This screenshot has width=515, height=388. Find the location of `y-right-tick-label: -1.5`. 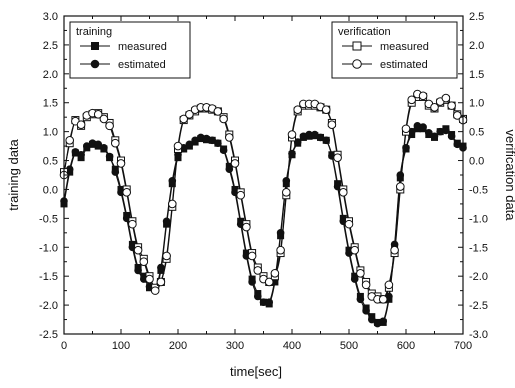

y-right-tick-label: -1.5 is located at coordinates (478, 248).